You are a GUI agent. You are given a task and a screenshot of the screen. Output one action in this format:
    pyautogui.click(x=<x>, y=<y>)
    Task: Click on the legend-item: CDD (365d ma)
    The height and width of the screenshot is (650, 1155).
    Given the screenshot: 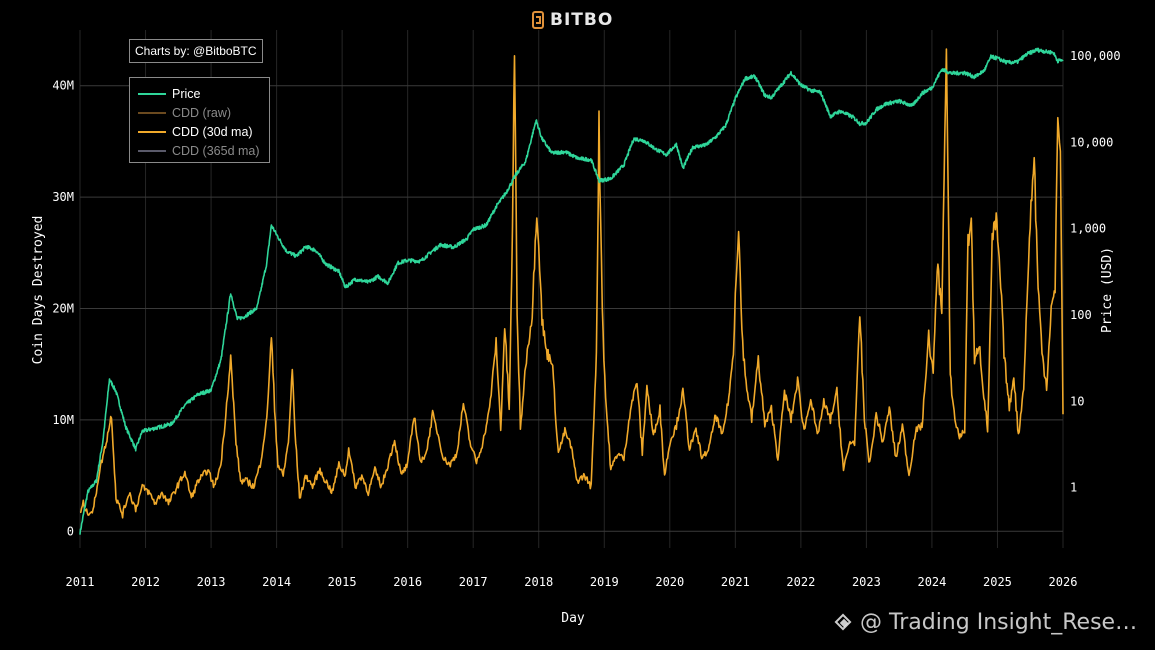 What is the action you would take?
    pyautogui.click(x=203, y=150)
    